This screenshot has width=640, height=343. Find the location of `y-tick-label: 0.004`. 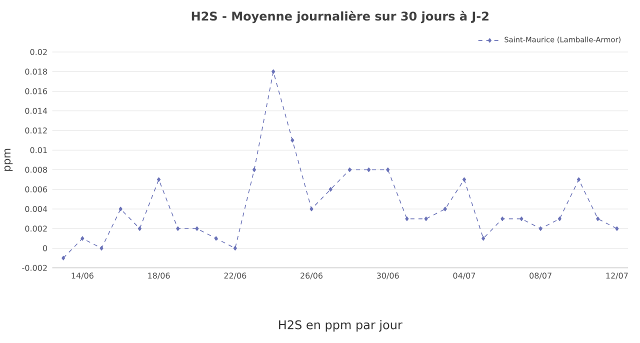

y-tick-label: 0.004 is located at coordinates (36, 209).